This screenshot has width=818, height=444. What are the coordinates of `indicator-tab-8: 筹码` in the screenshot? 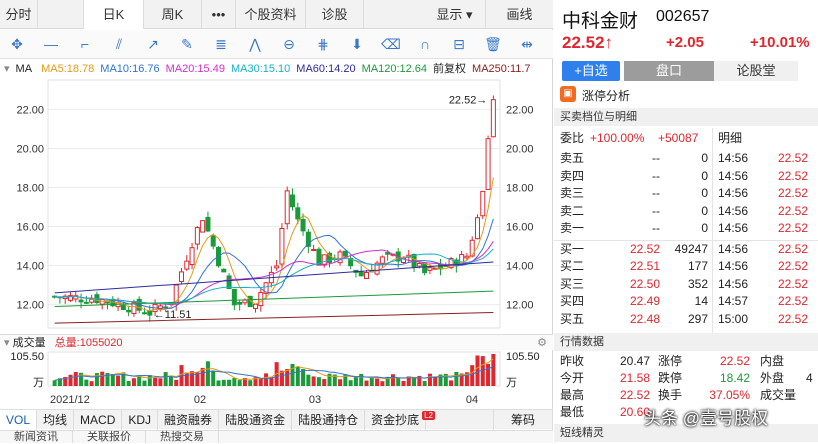 It's located at (523, 419).